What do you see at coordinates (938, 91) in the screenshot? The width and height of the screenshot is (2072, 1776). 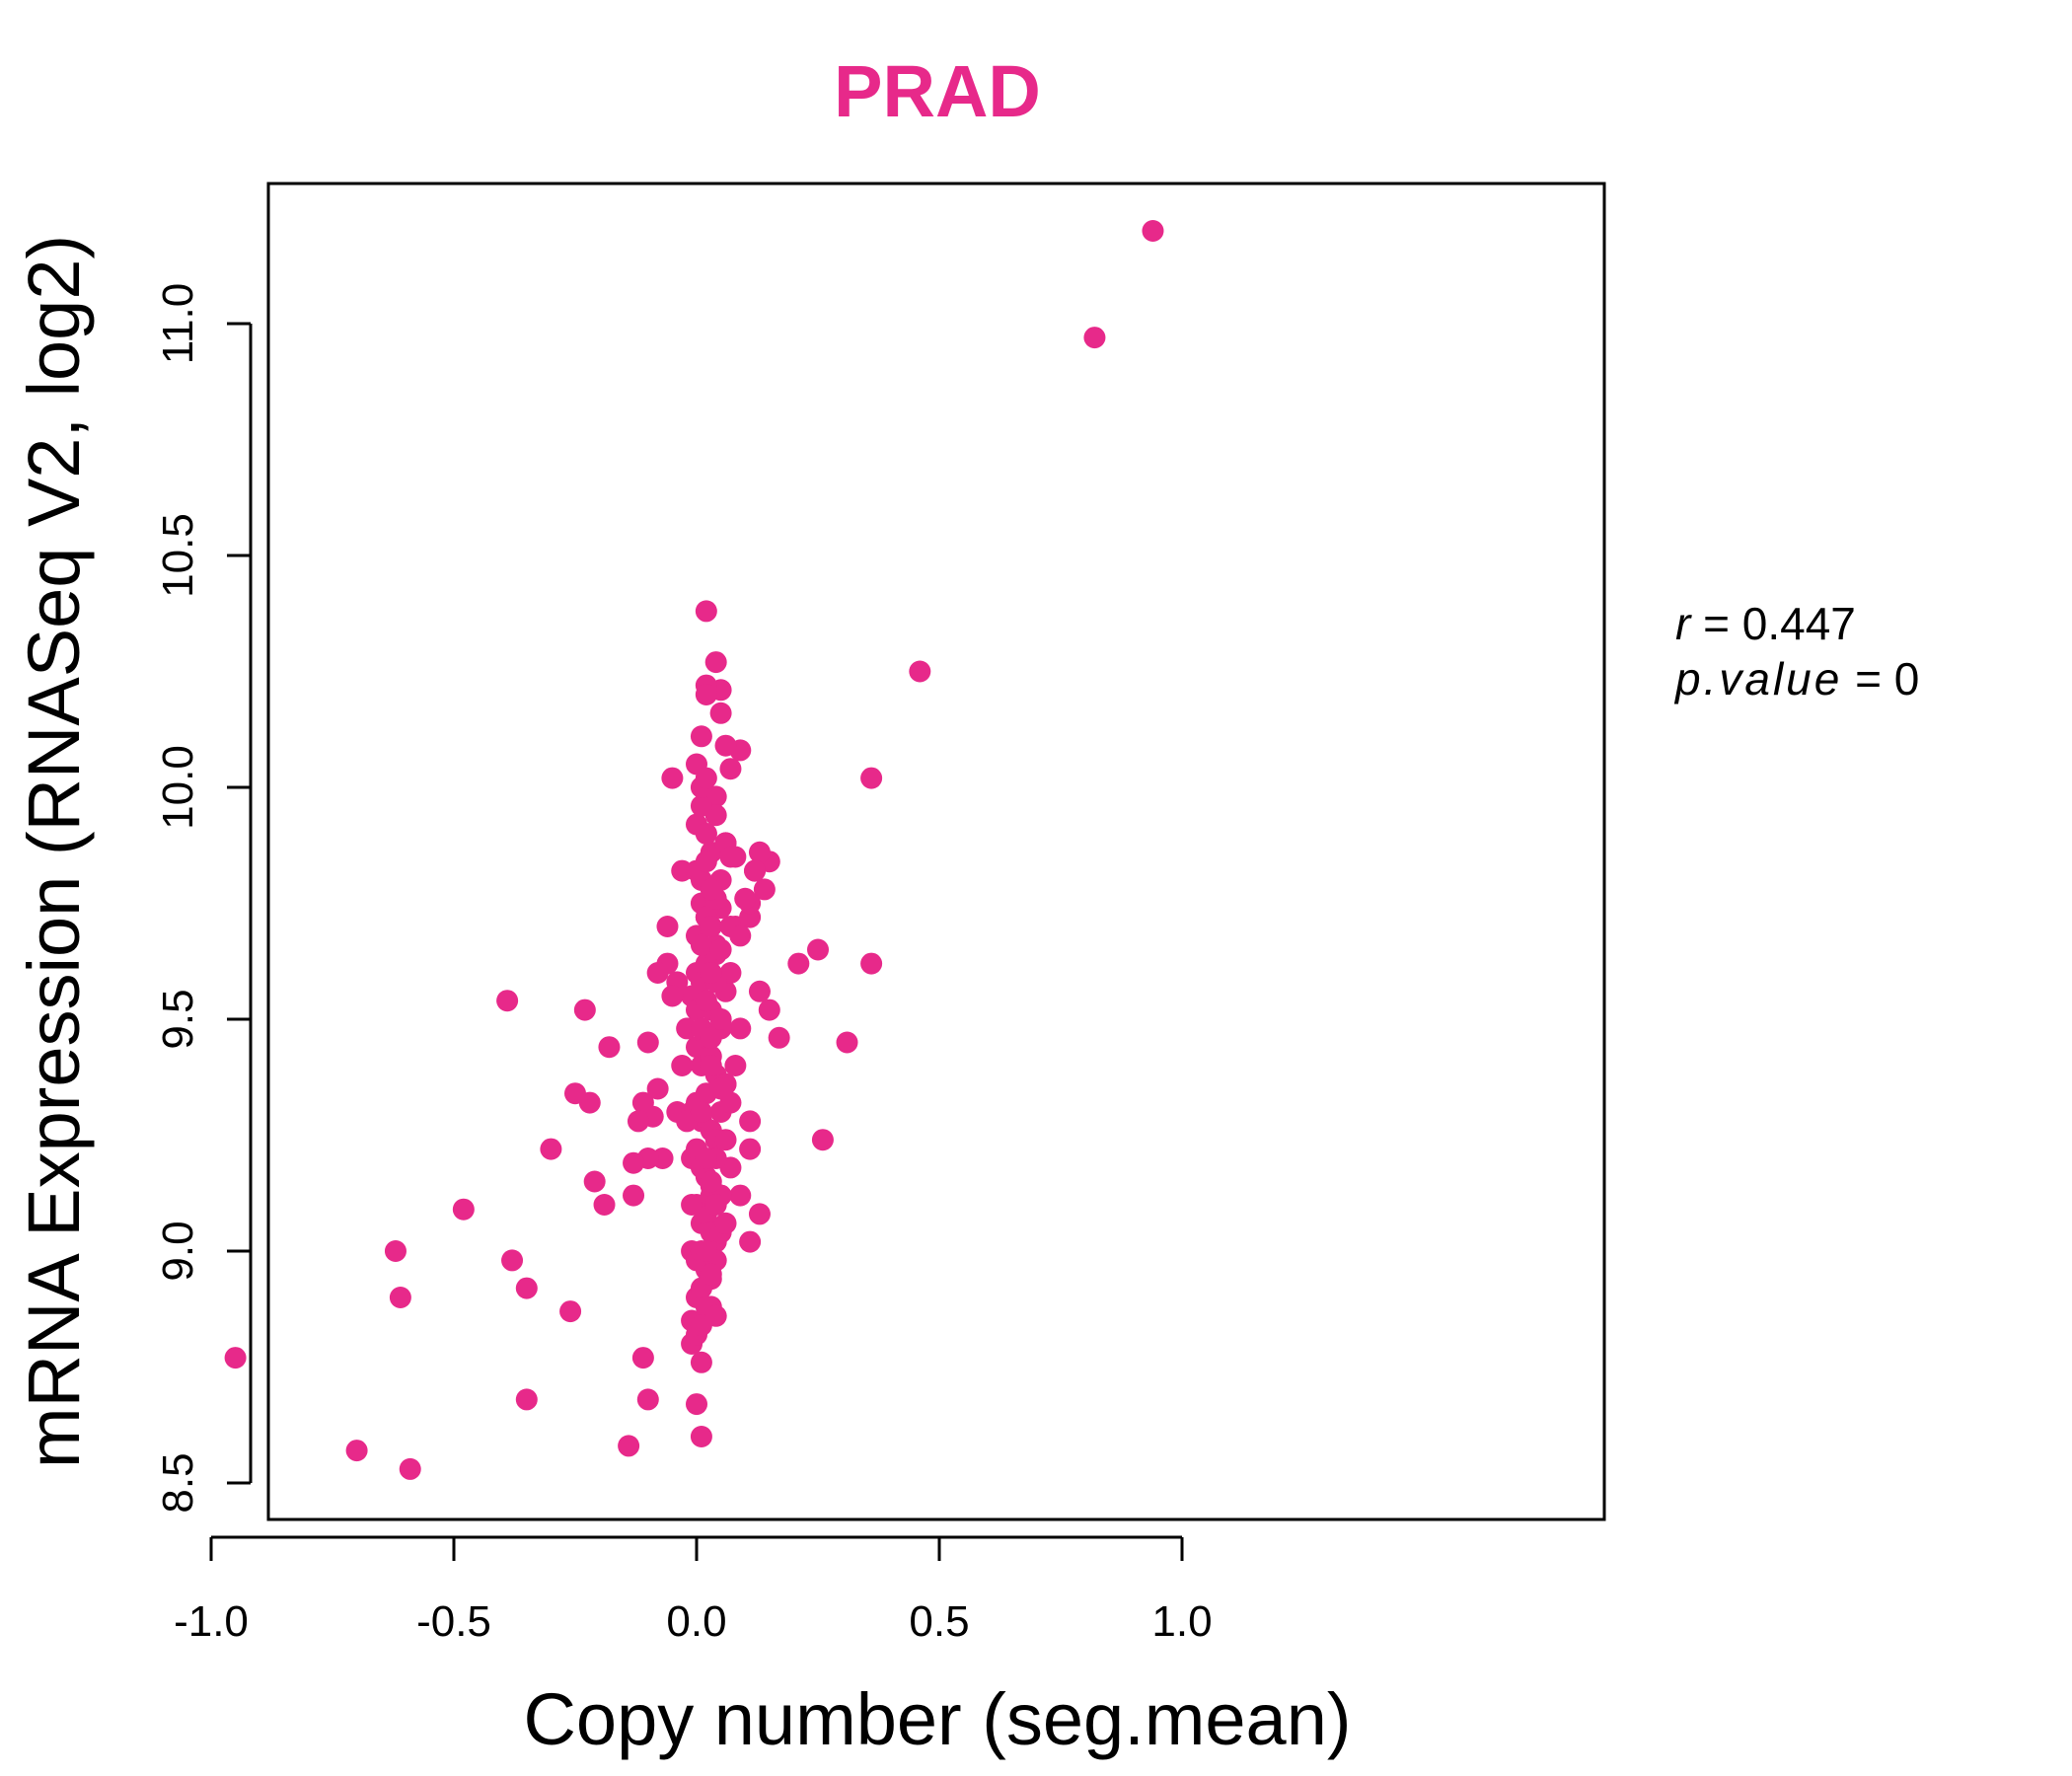 I see `chart-title: PRAD` at bounding box center [938, 91].